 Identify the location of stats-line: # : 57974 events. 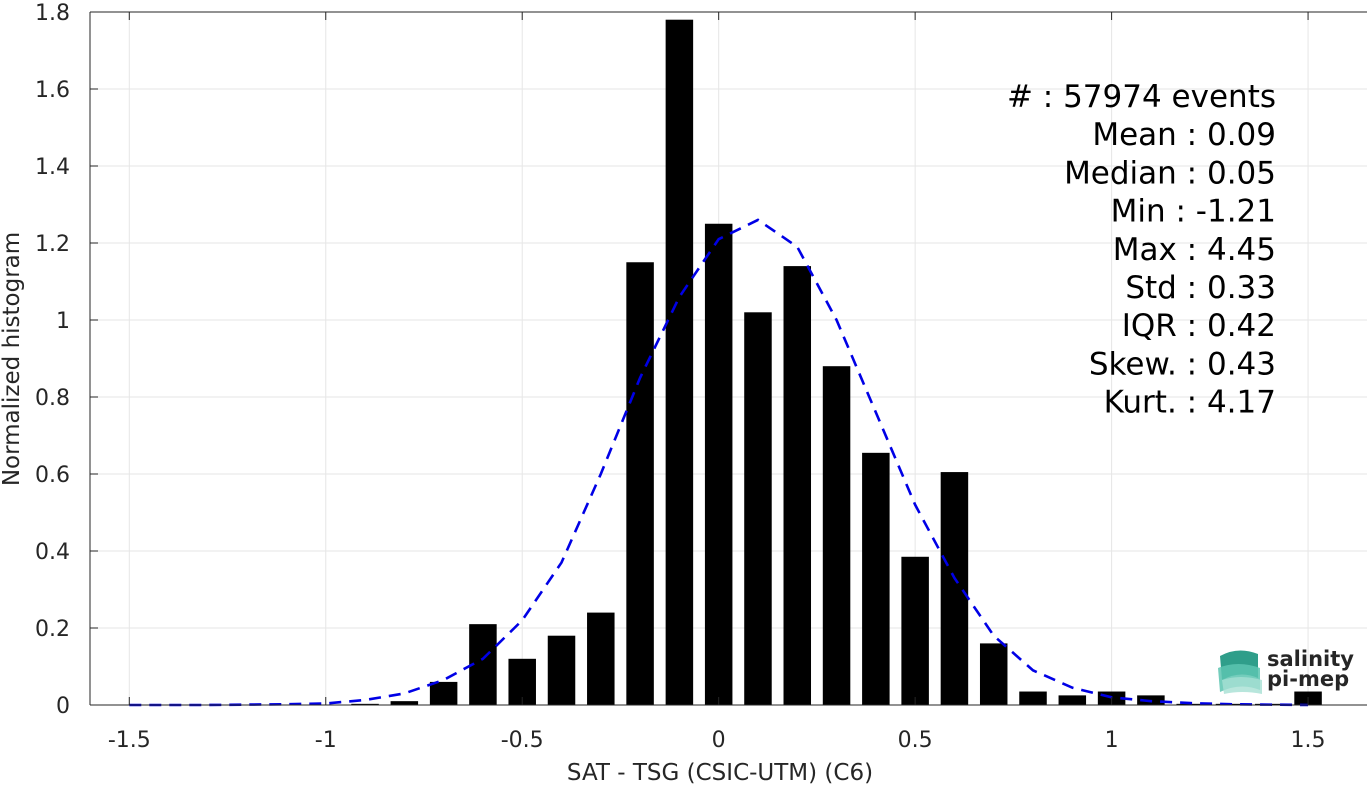
(1141, 97).